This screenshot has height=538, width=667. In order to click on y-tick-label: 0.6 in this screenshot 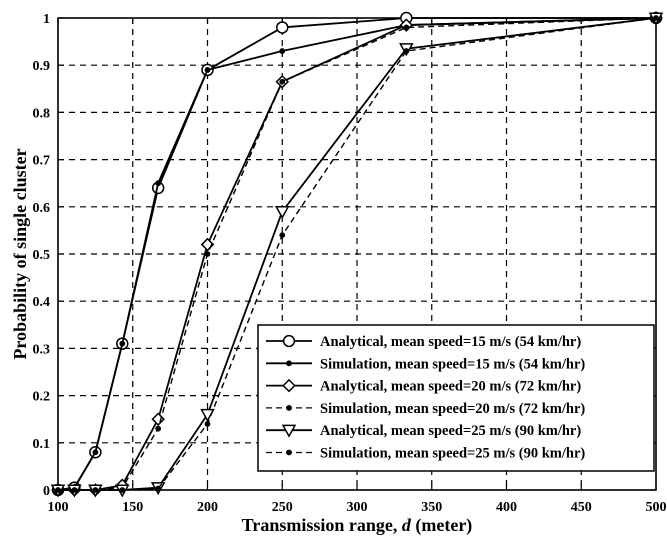, I will do `click(42, 208)`.